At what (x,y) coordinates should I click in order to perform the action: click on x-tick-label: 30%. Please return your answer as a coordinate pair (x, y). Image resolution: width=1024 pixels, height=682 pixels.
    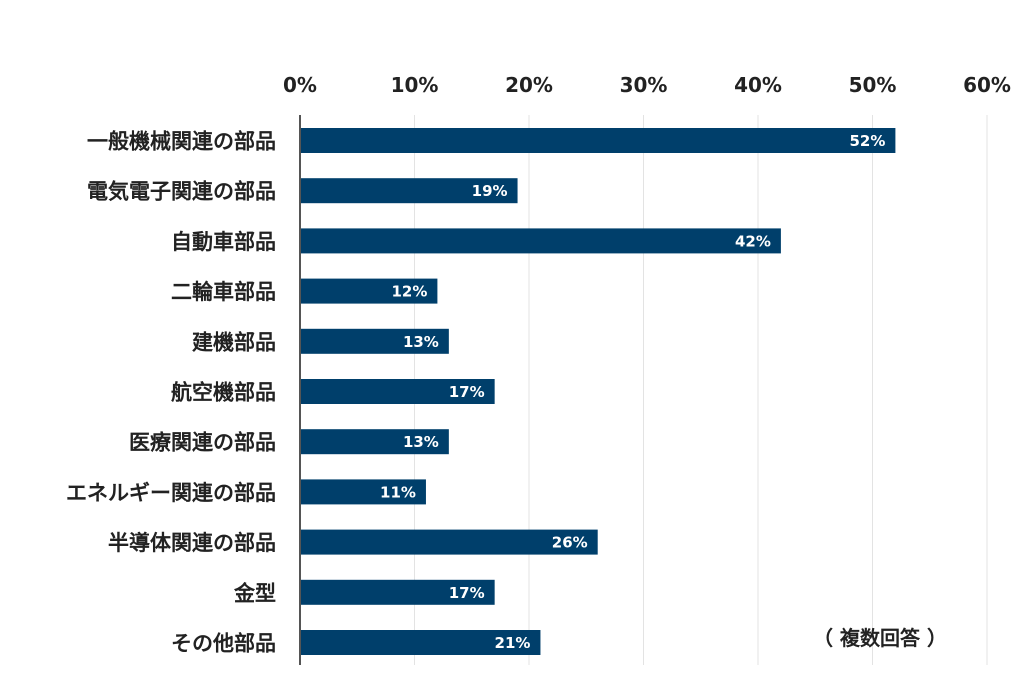
    Looking at the image, I should click on (644, 85).